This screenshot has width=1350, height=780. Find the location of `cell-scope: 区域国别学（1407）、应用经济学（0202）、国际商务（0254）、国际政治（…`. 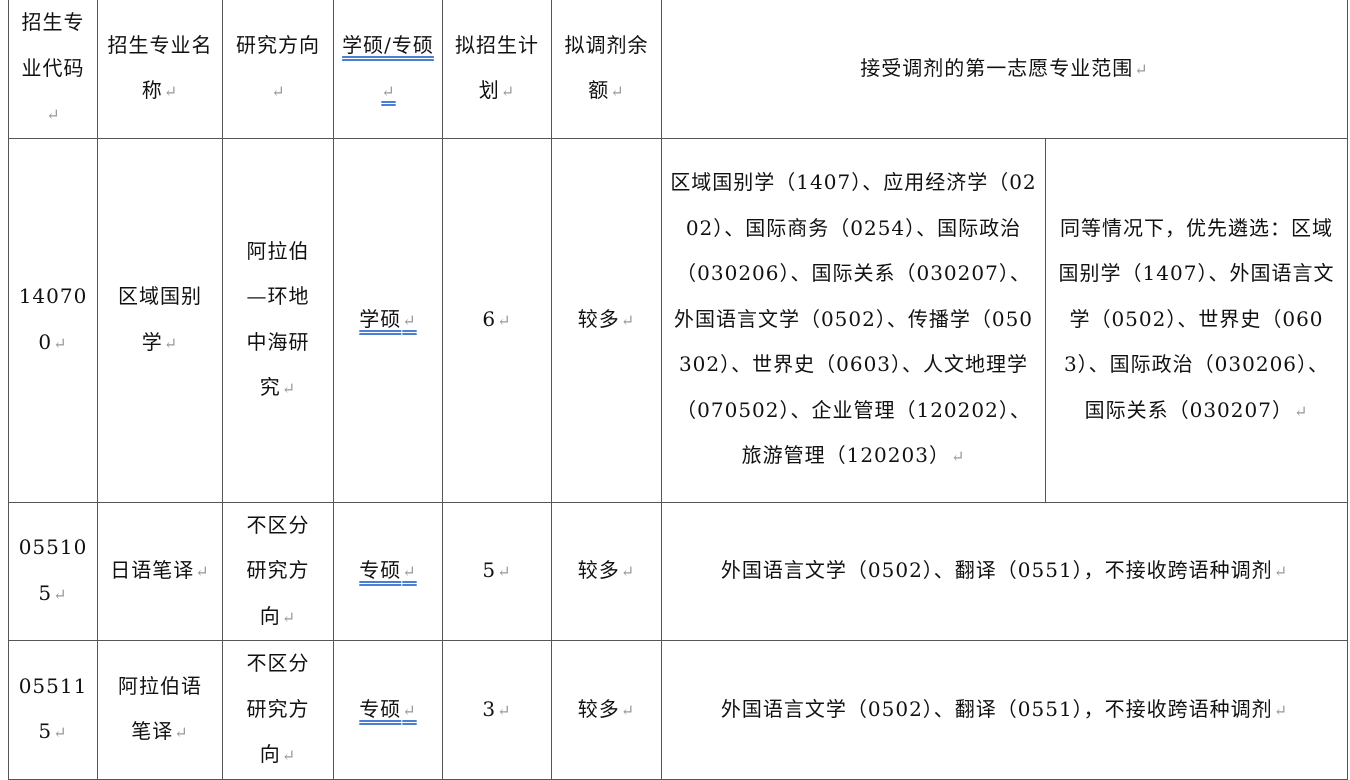

cell-scope: 区域国别学（1407）、应用经济学（0202）、国际商务（0254）、国际政治（… is located at coordinates (853, 320).